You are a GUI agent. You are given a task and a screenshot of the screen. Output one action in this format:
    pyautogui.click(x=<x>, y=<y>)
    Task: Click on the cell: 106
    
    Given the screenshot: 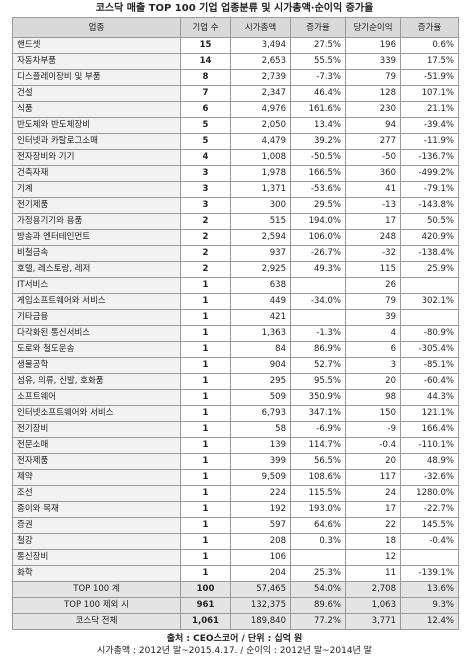 What is the action you would take?
    pyautogui.click(x=260, y=557)
    